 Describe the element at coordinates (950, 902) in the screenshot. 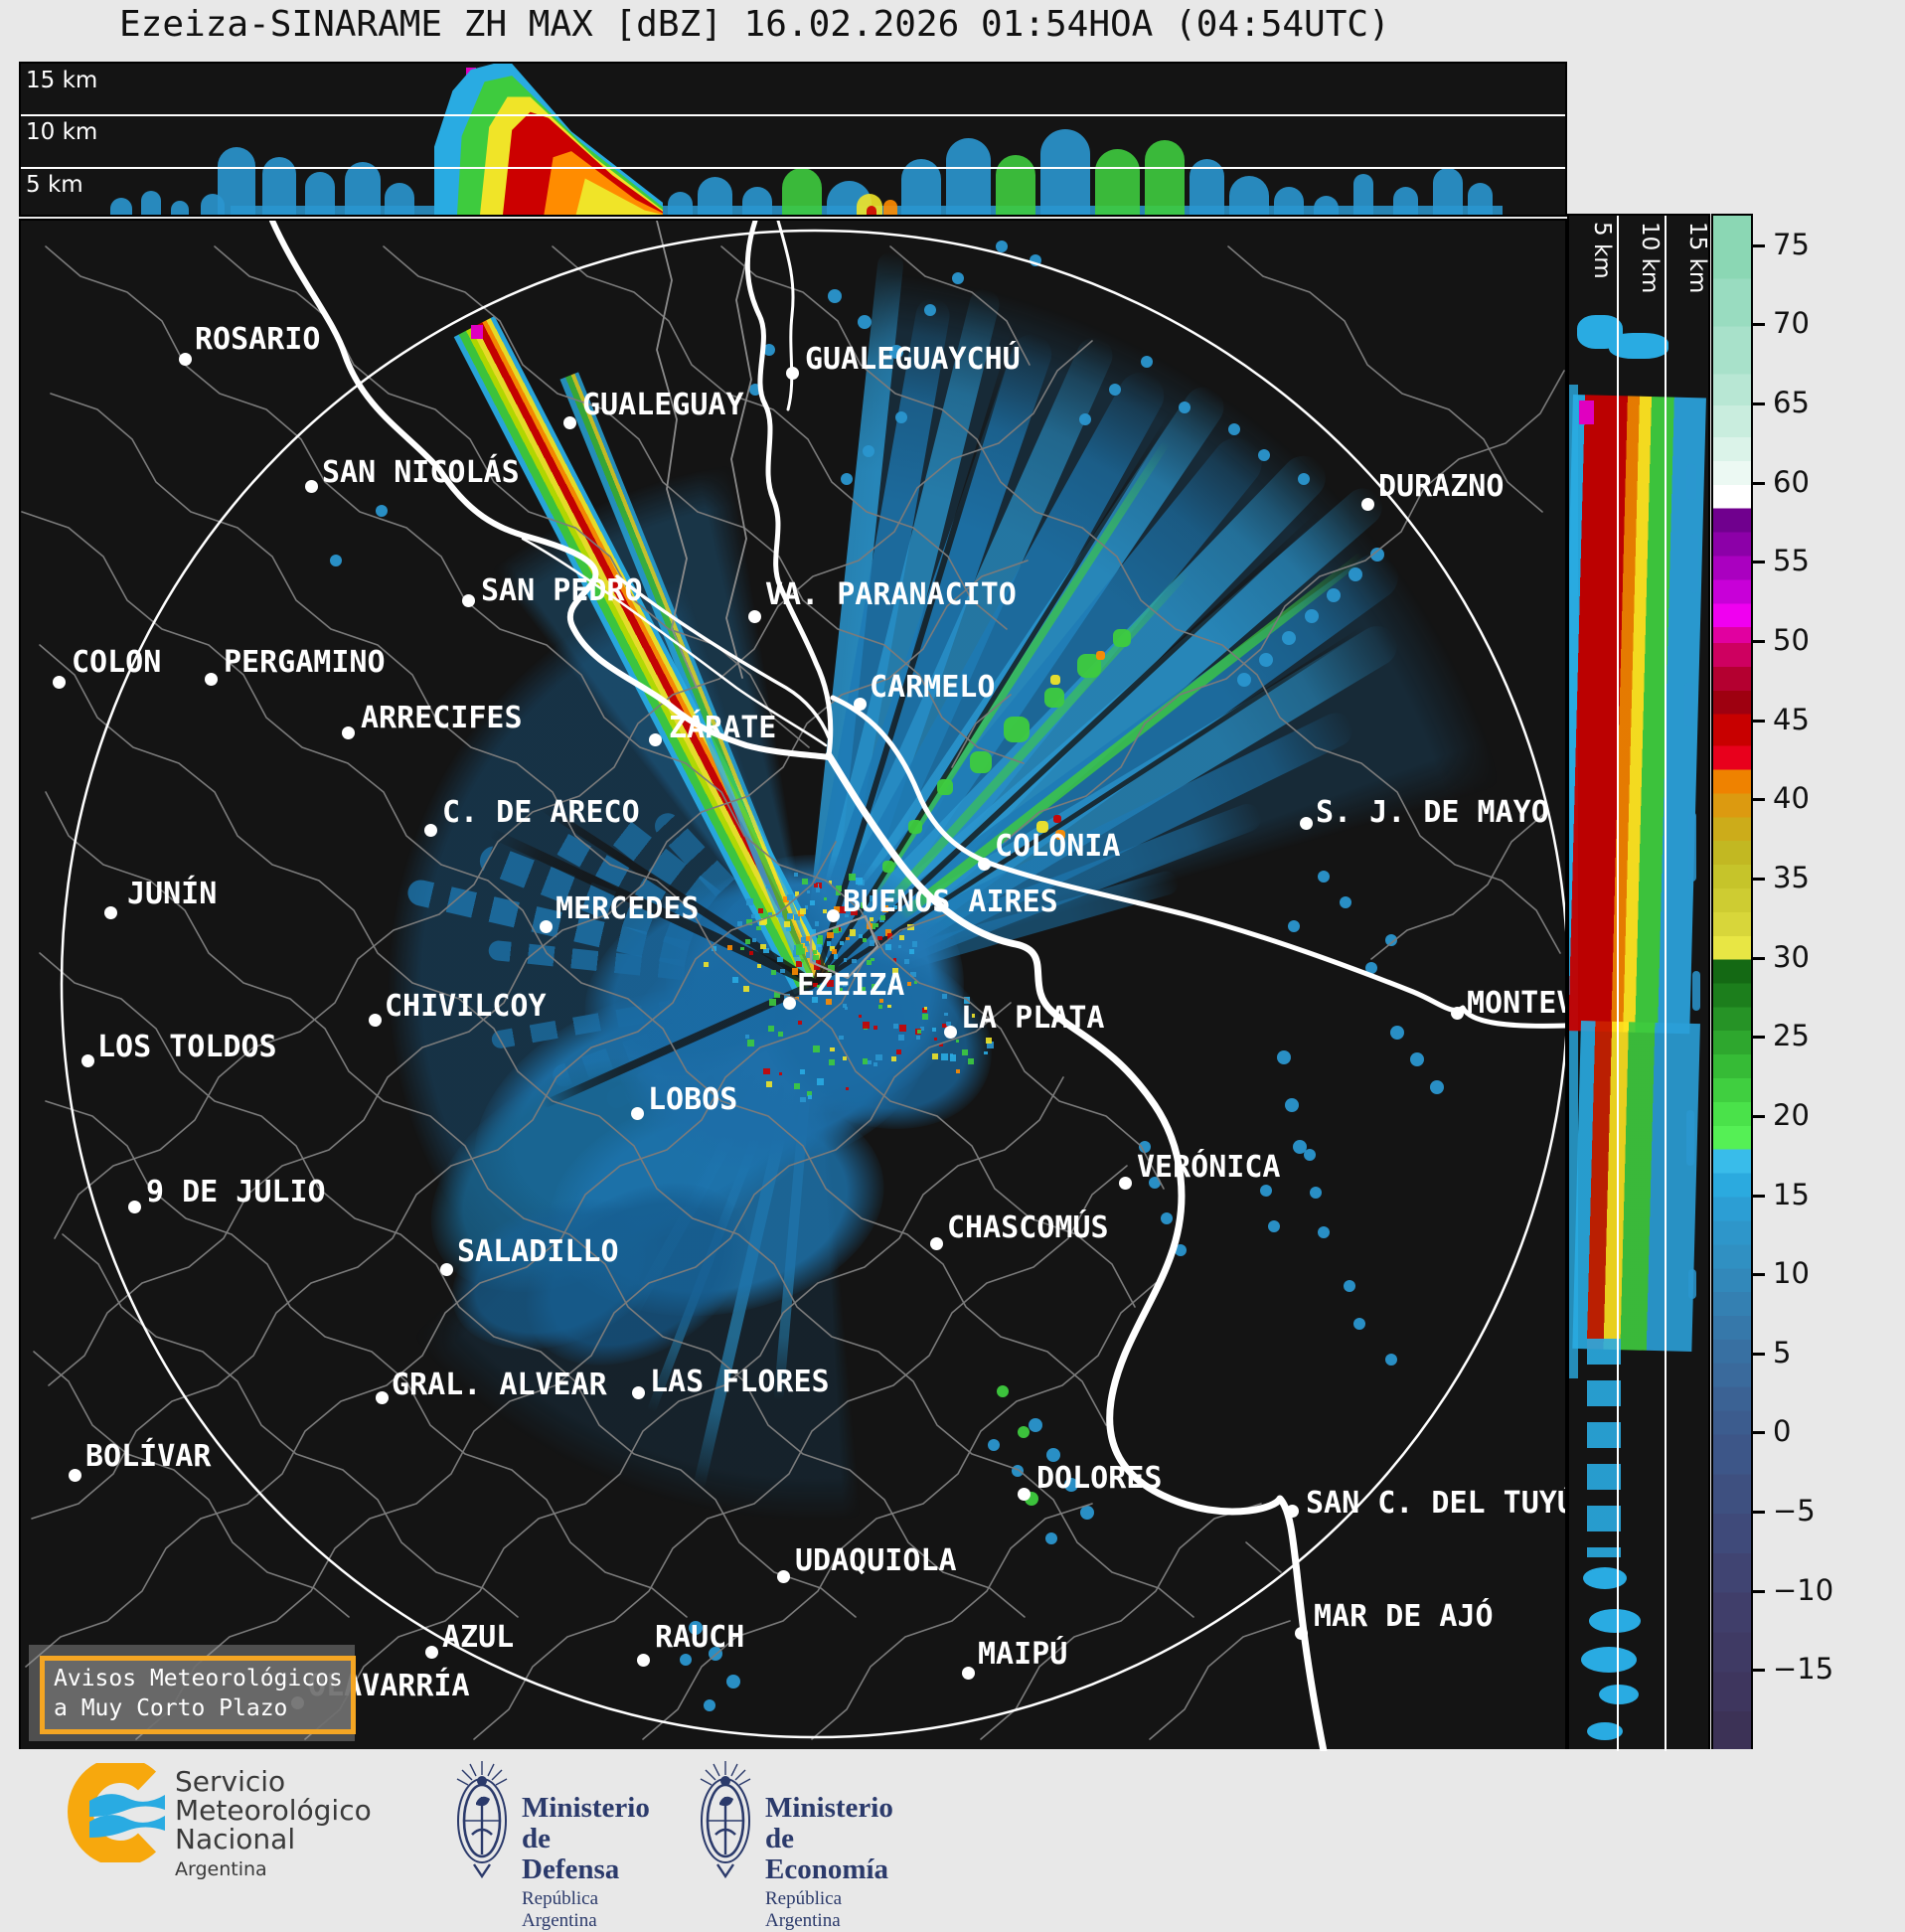

I see `city-label-buenos-aires: BUENOS AIRES` at that location.